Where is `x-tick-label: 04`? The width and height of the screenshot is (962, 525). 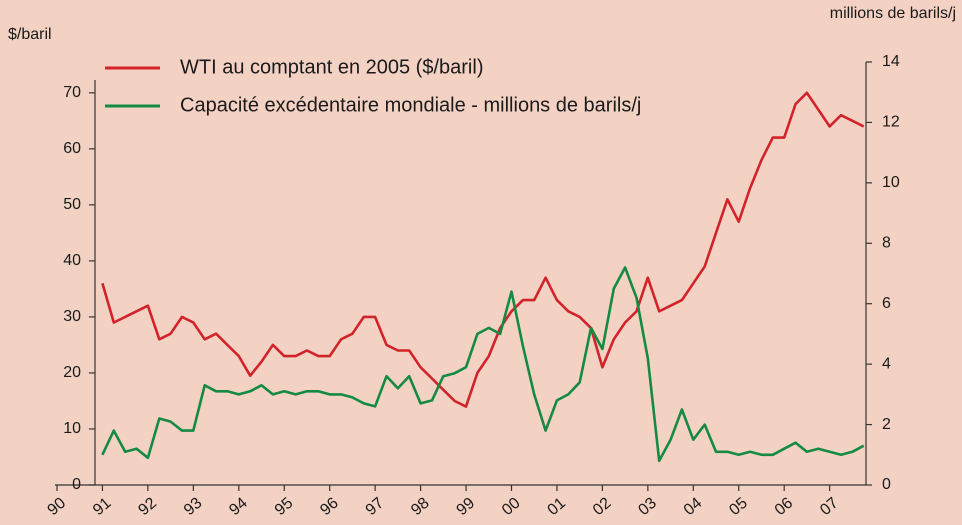 x-tick-label: 04 is located at coordinates (693, 506).